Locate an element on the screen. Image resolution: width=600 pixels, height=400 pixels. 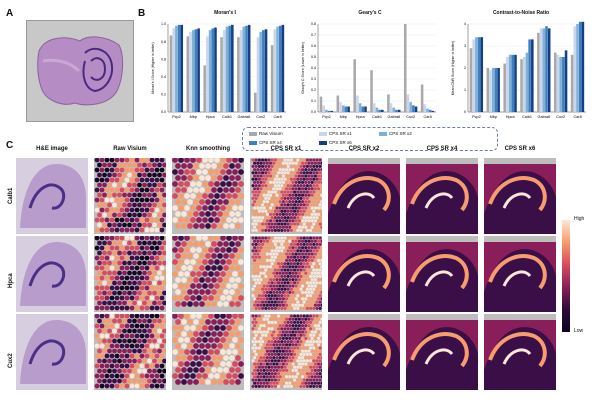
expression-high-band is located at coordinates (439, 350).